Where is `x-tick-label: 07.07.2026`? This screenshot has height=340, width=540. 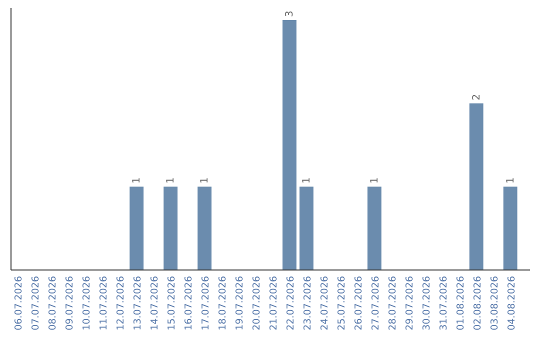 x-tick-label: 07.07.2026 is located at coordinates (36, 303).